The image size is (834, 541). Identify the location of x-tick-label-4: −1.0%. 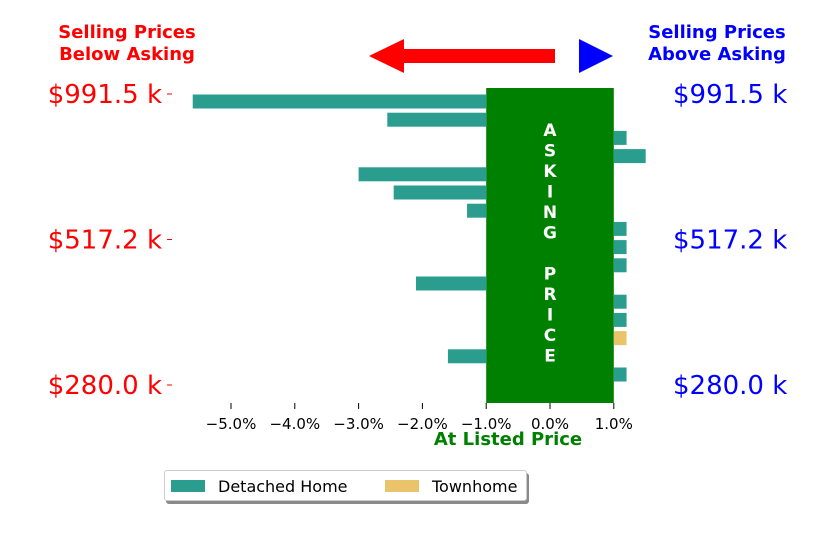
(486, 424).